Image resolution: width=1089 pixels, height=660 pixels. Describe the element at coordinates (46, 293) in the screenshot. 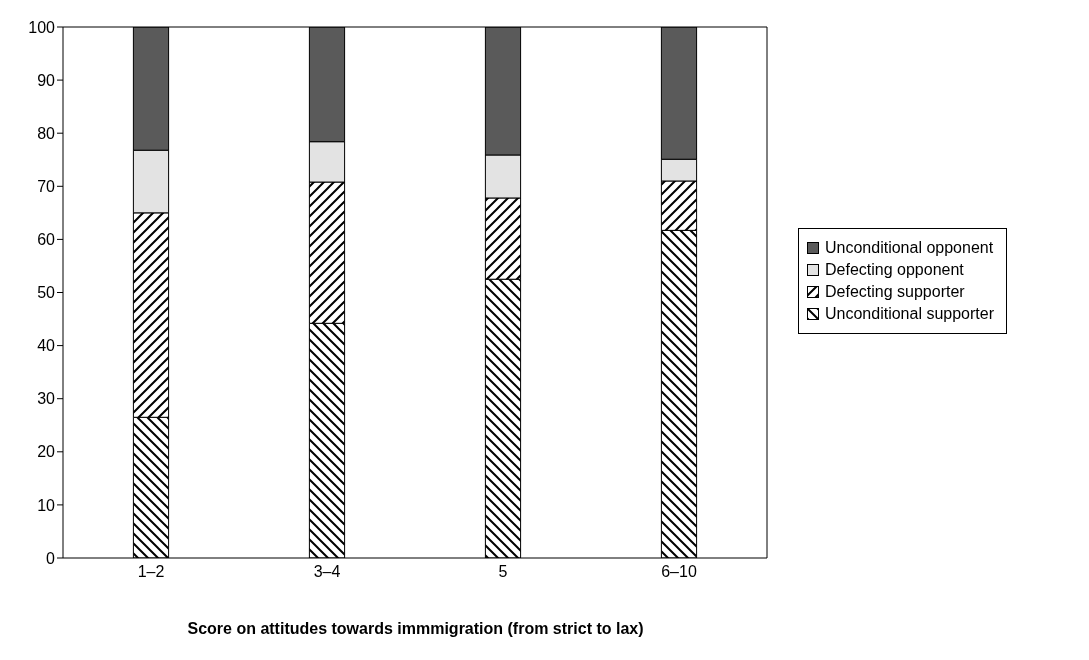

I see `y-tick-label: 50` at that location.